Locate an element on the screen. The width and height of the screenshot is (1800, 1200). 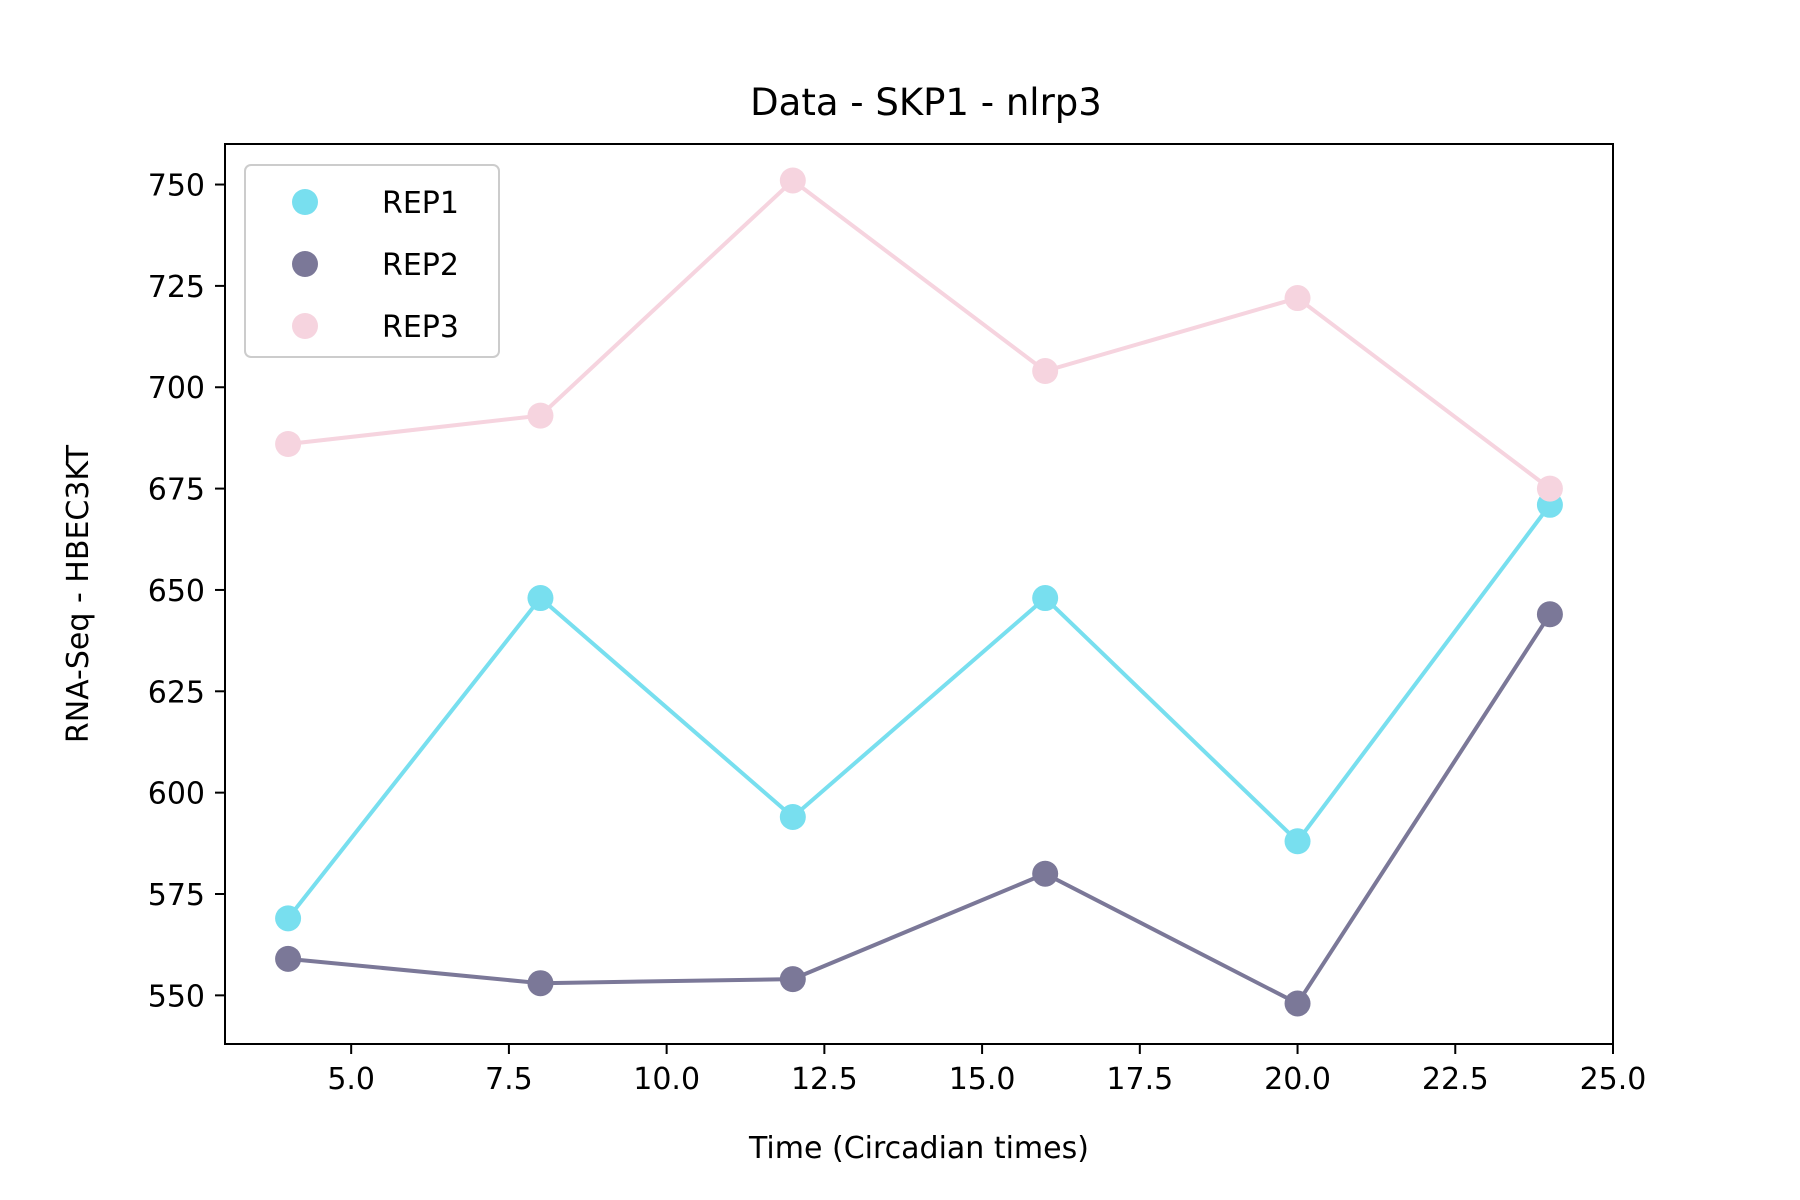
x-axis: 5.0 7.5 10.0 12.5 15.0 17.5 20.0 22.5 25.0 is located at coordinates (986, 1070).